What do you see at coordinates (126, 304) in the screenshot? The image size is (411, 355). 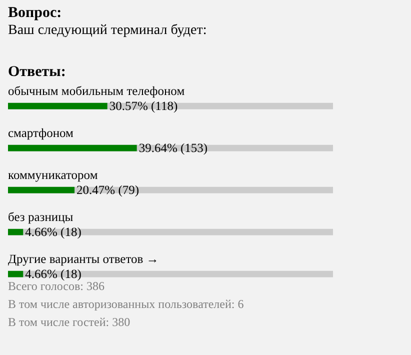 I see `text: В том числе авторизованных пользователей: 6` at bounding box center [126, 304].